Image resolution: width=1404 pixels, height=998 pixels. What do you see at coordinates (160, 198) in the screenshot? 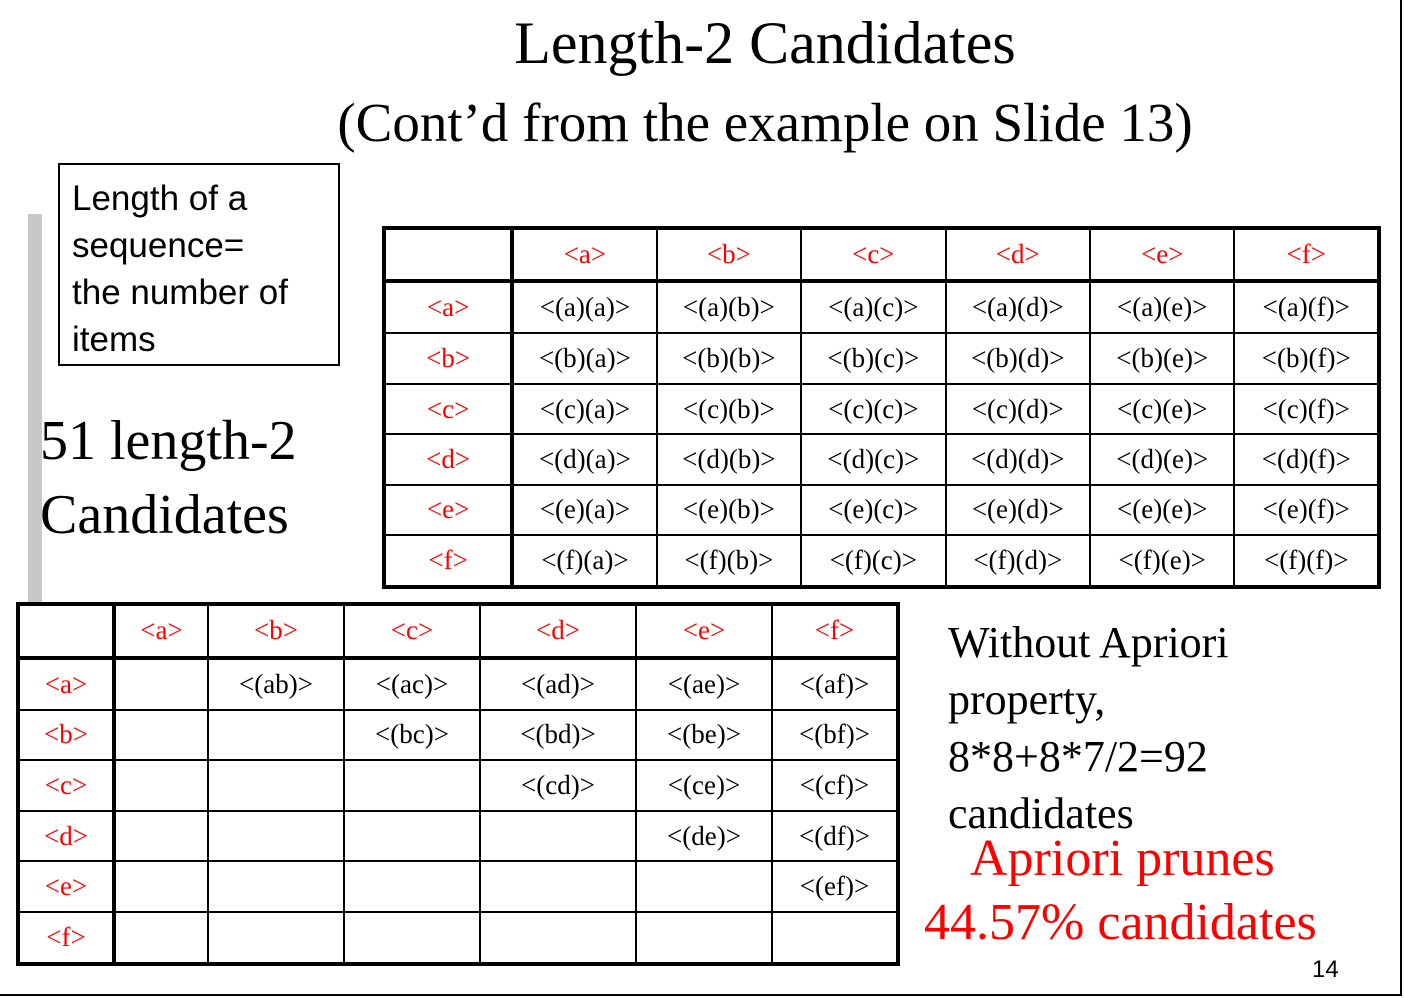
I see `definition-line: Length of a` at bounding box center [160, 198].